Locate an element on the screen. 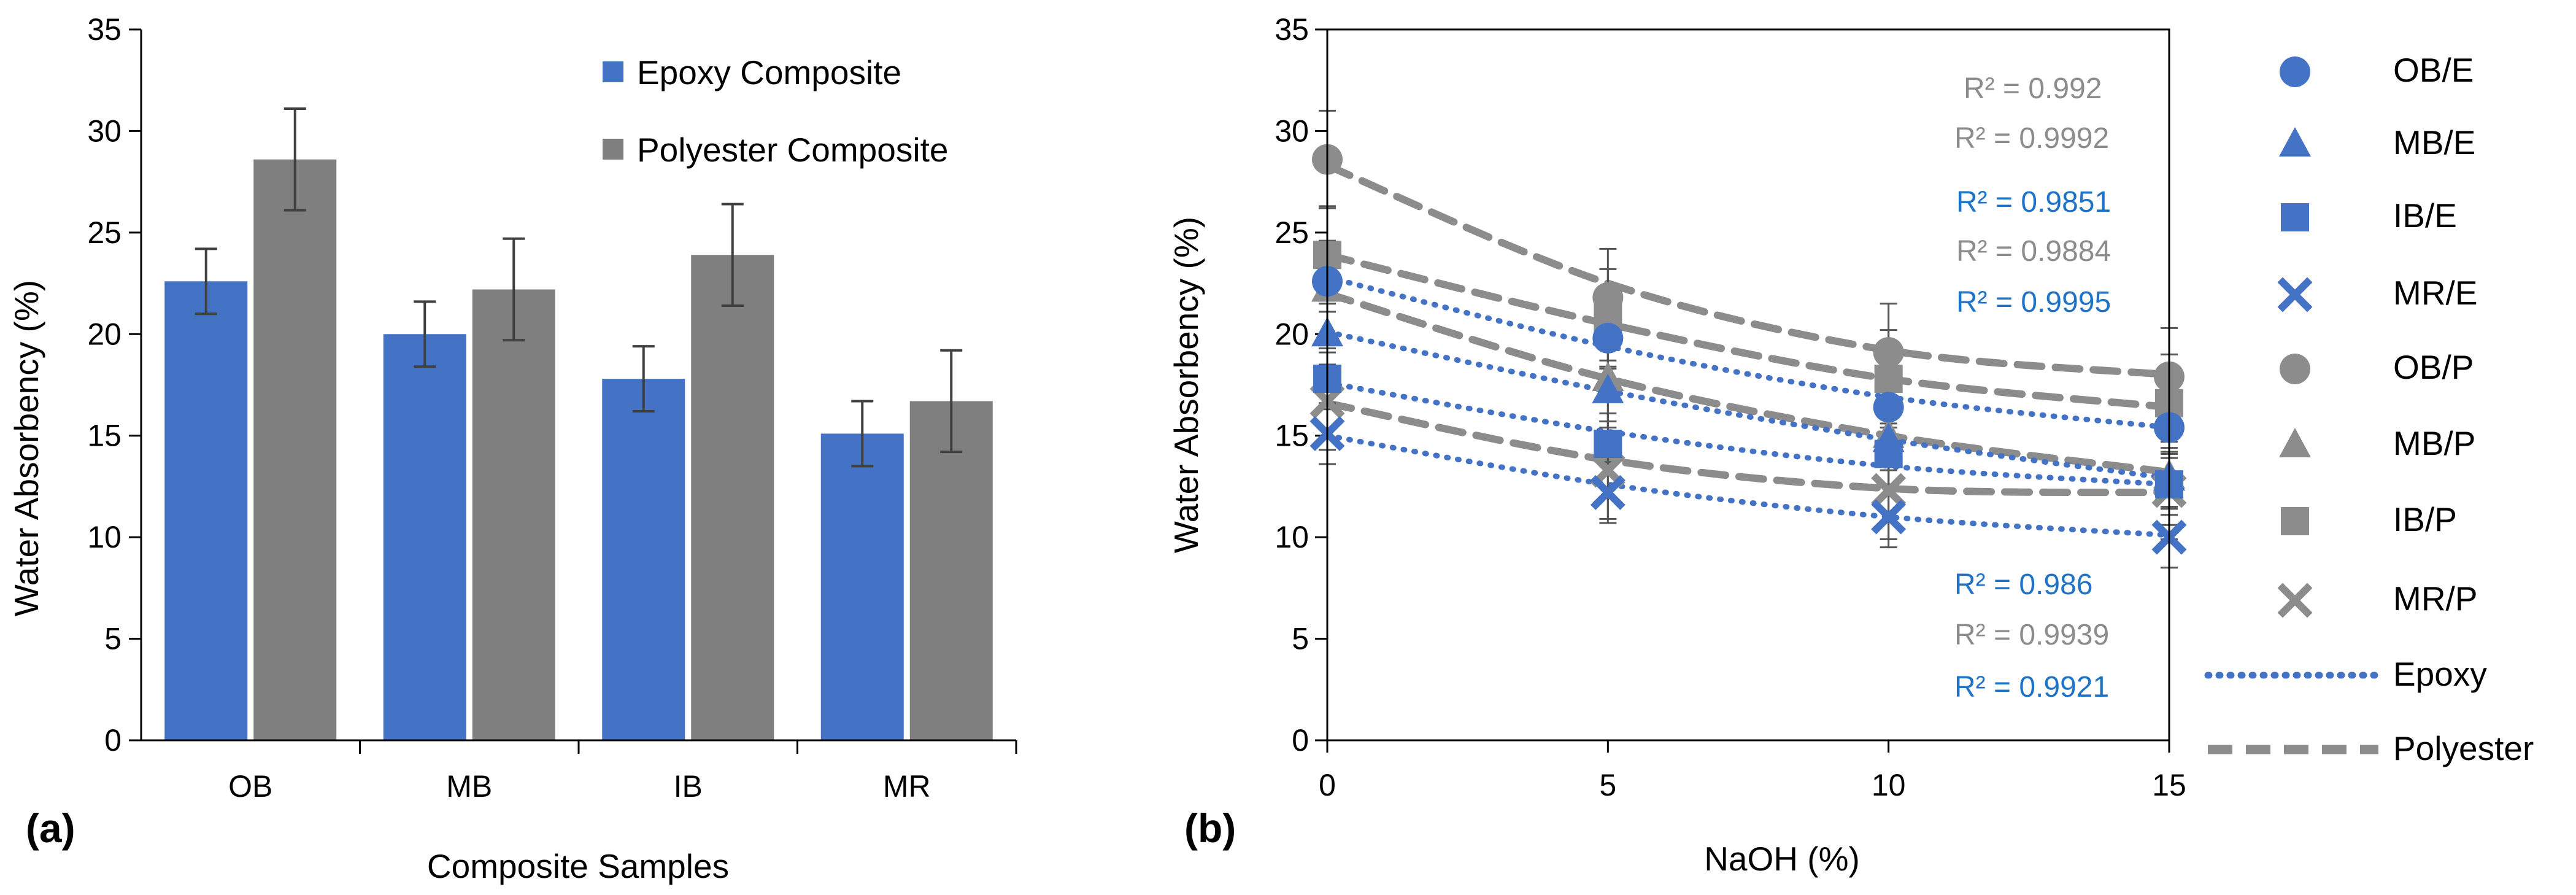  r2-label: R² = 0.992 is located at coordinates (2033, 88).